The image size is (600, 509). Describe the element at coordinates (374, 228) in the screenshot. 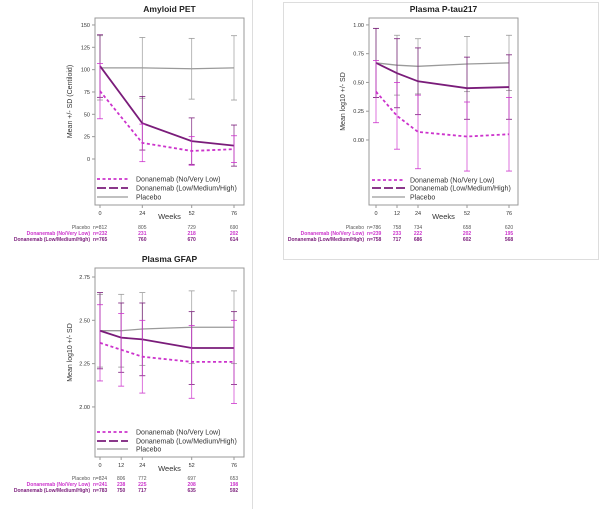

I see `n-at-risk-value: n=786` at that location.